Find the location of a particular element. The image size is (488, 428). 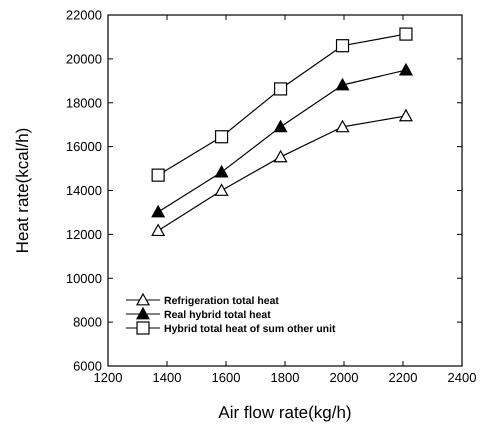

y-tick-label: 22000 is located at coordinates (84, 15).